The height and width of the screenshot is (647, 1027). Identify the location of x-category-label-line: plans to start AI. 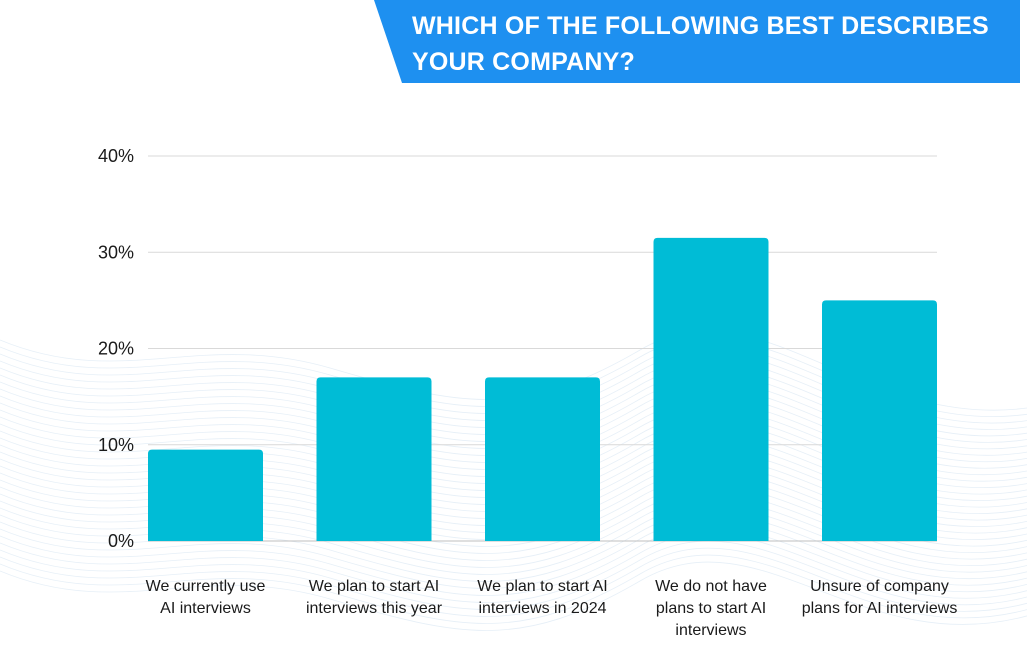
(711, 608).